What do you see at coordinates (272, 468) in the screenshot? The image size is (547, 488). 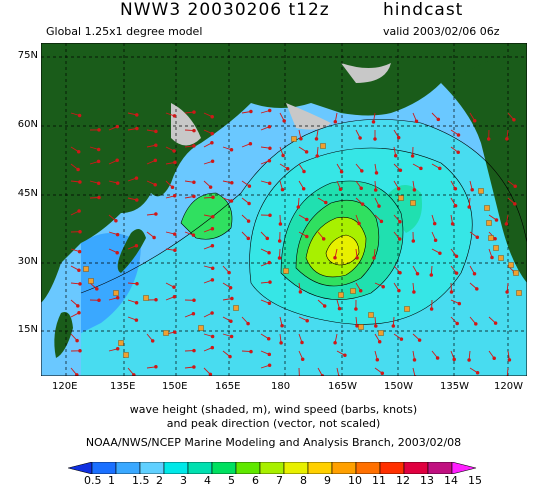 I see `colorbar` at bounding box center [272, 468].